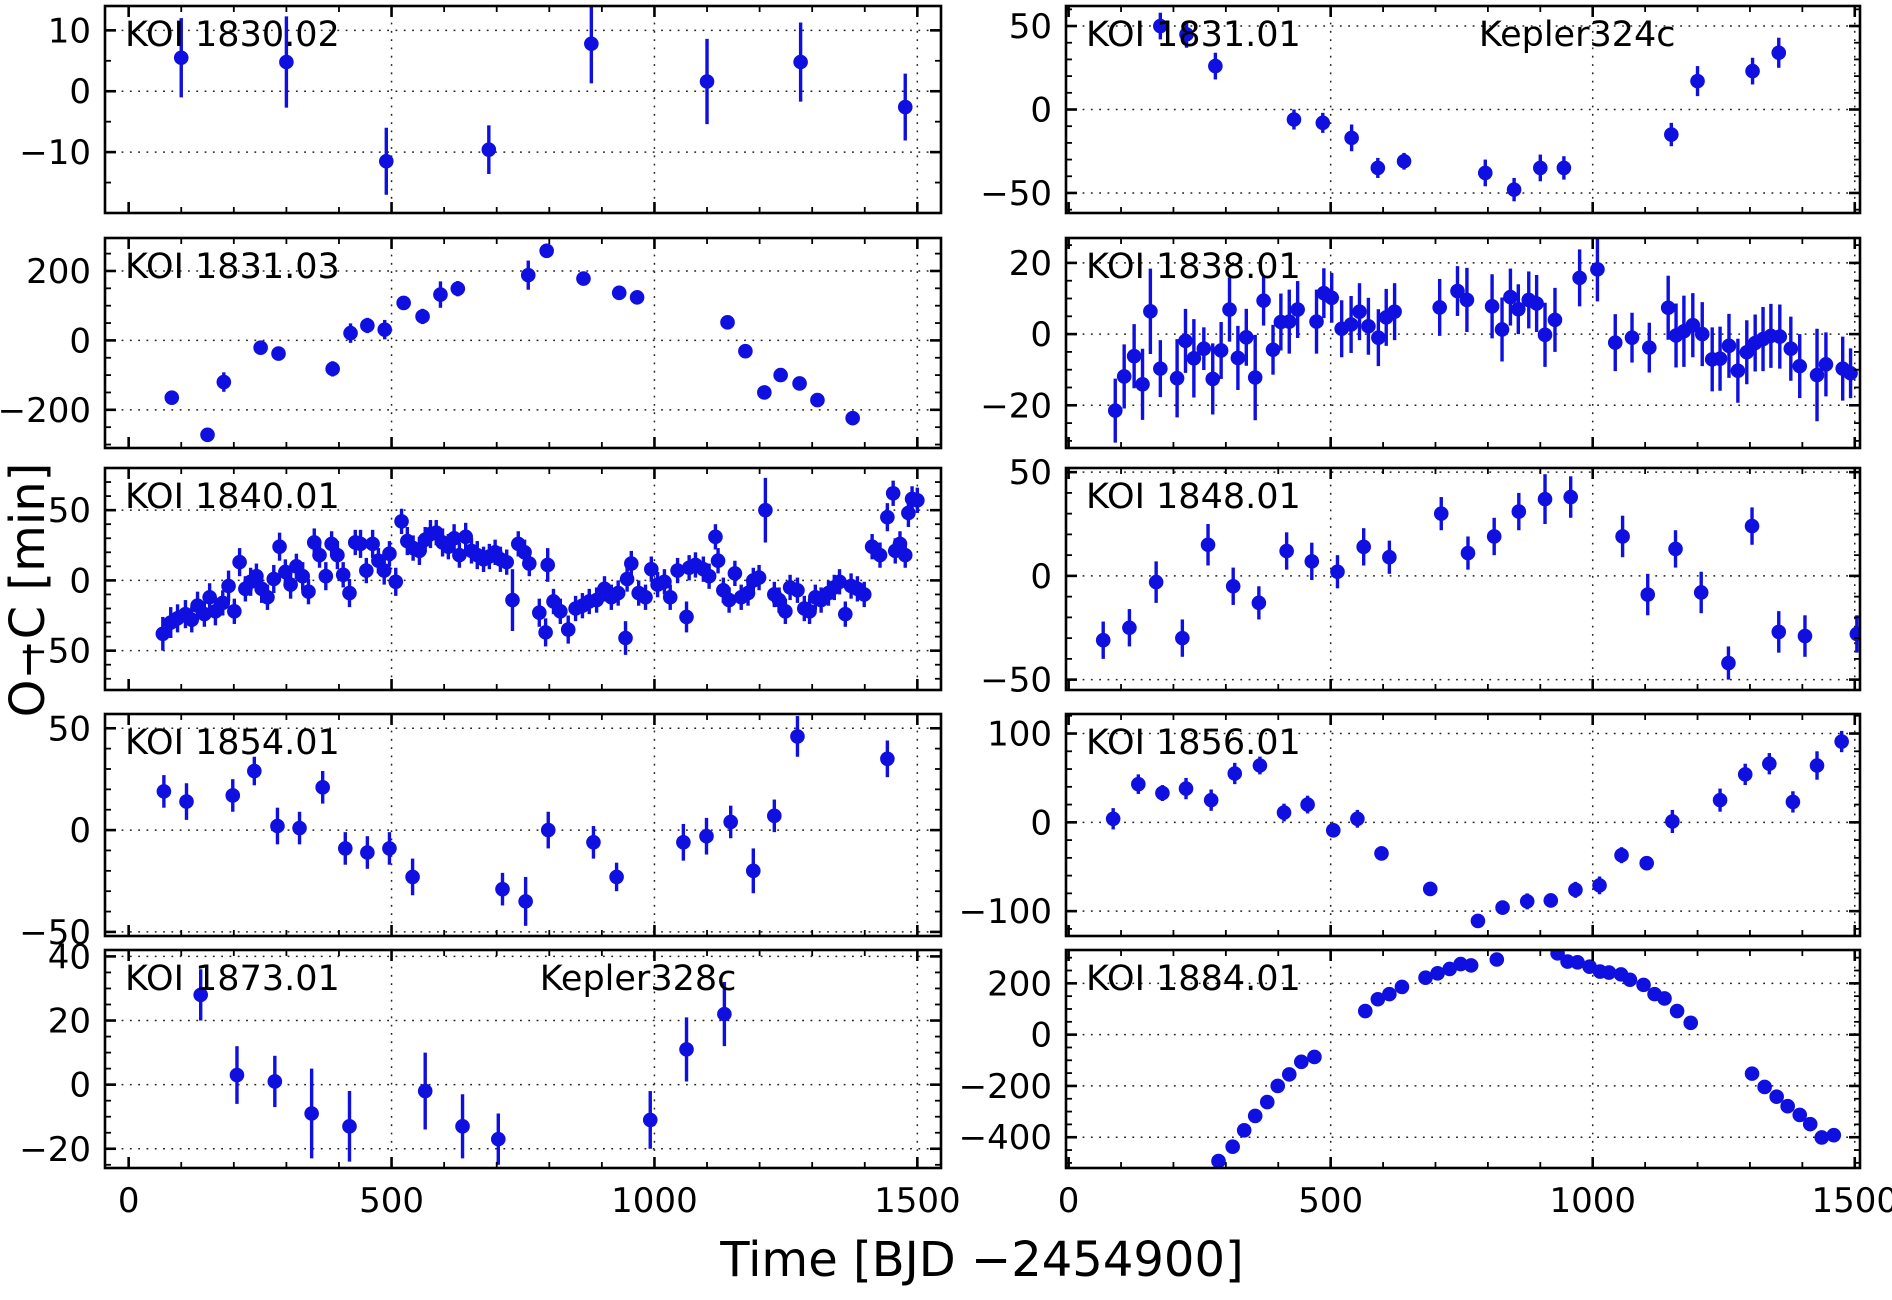 The width and height of the screenshot is (1892, 1300). I want to click on y-tick-label: −50, so click(1016, 194).